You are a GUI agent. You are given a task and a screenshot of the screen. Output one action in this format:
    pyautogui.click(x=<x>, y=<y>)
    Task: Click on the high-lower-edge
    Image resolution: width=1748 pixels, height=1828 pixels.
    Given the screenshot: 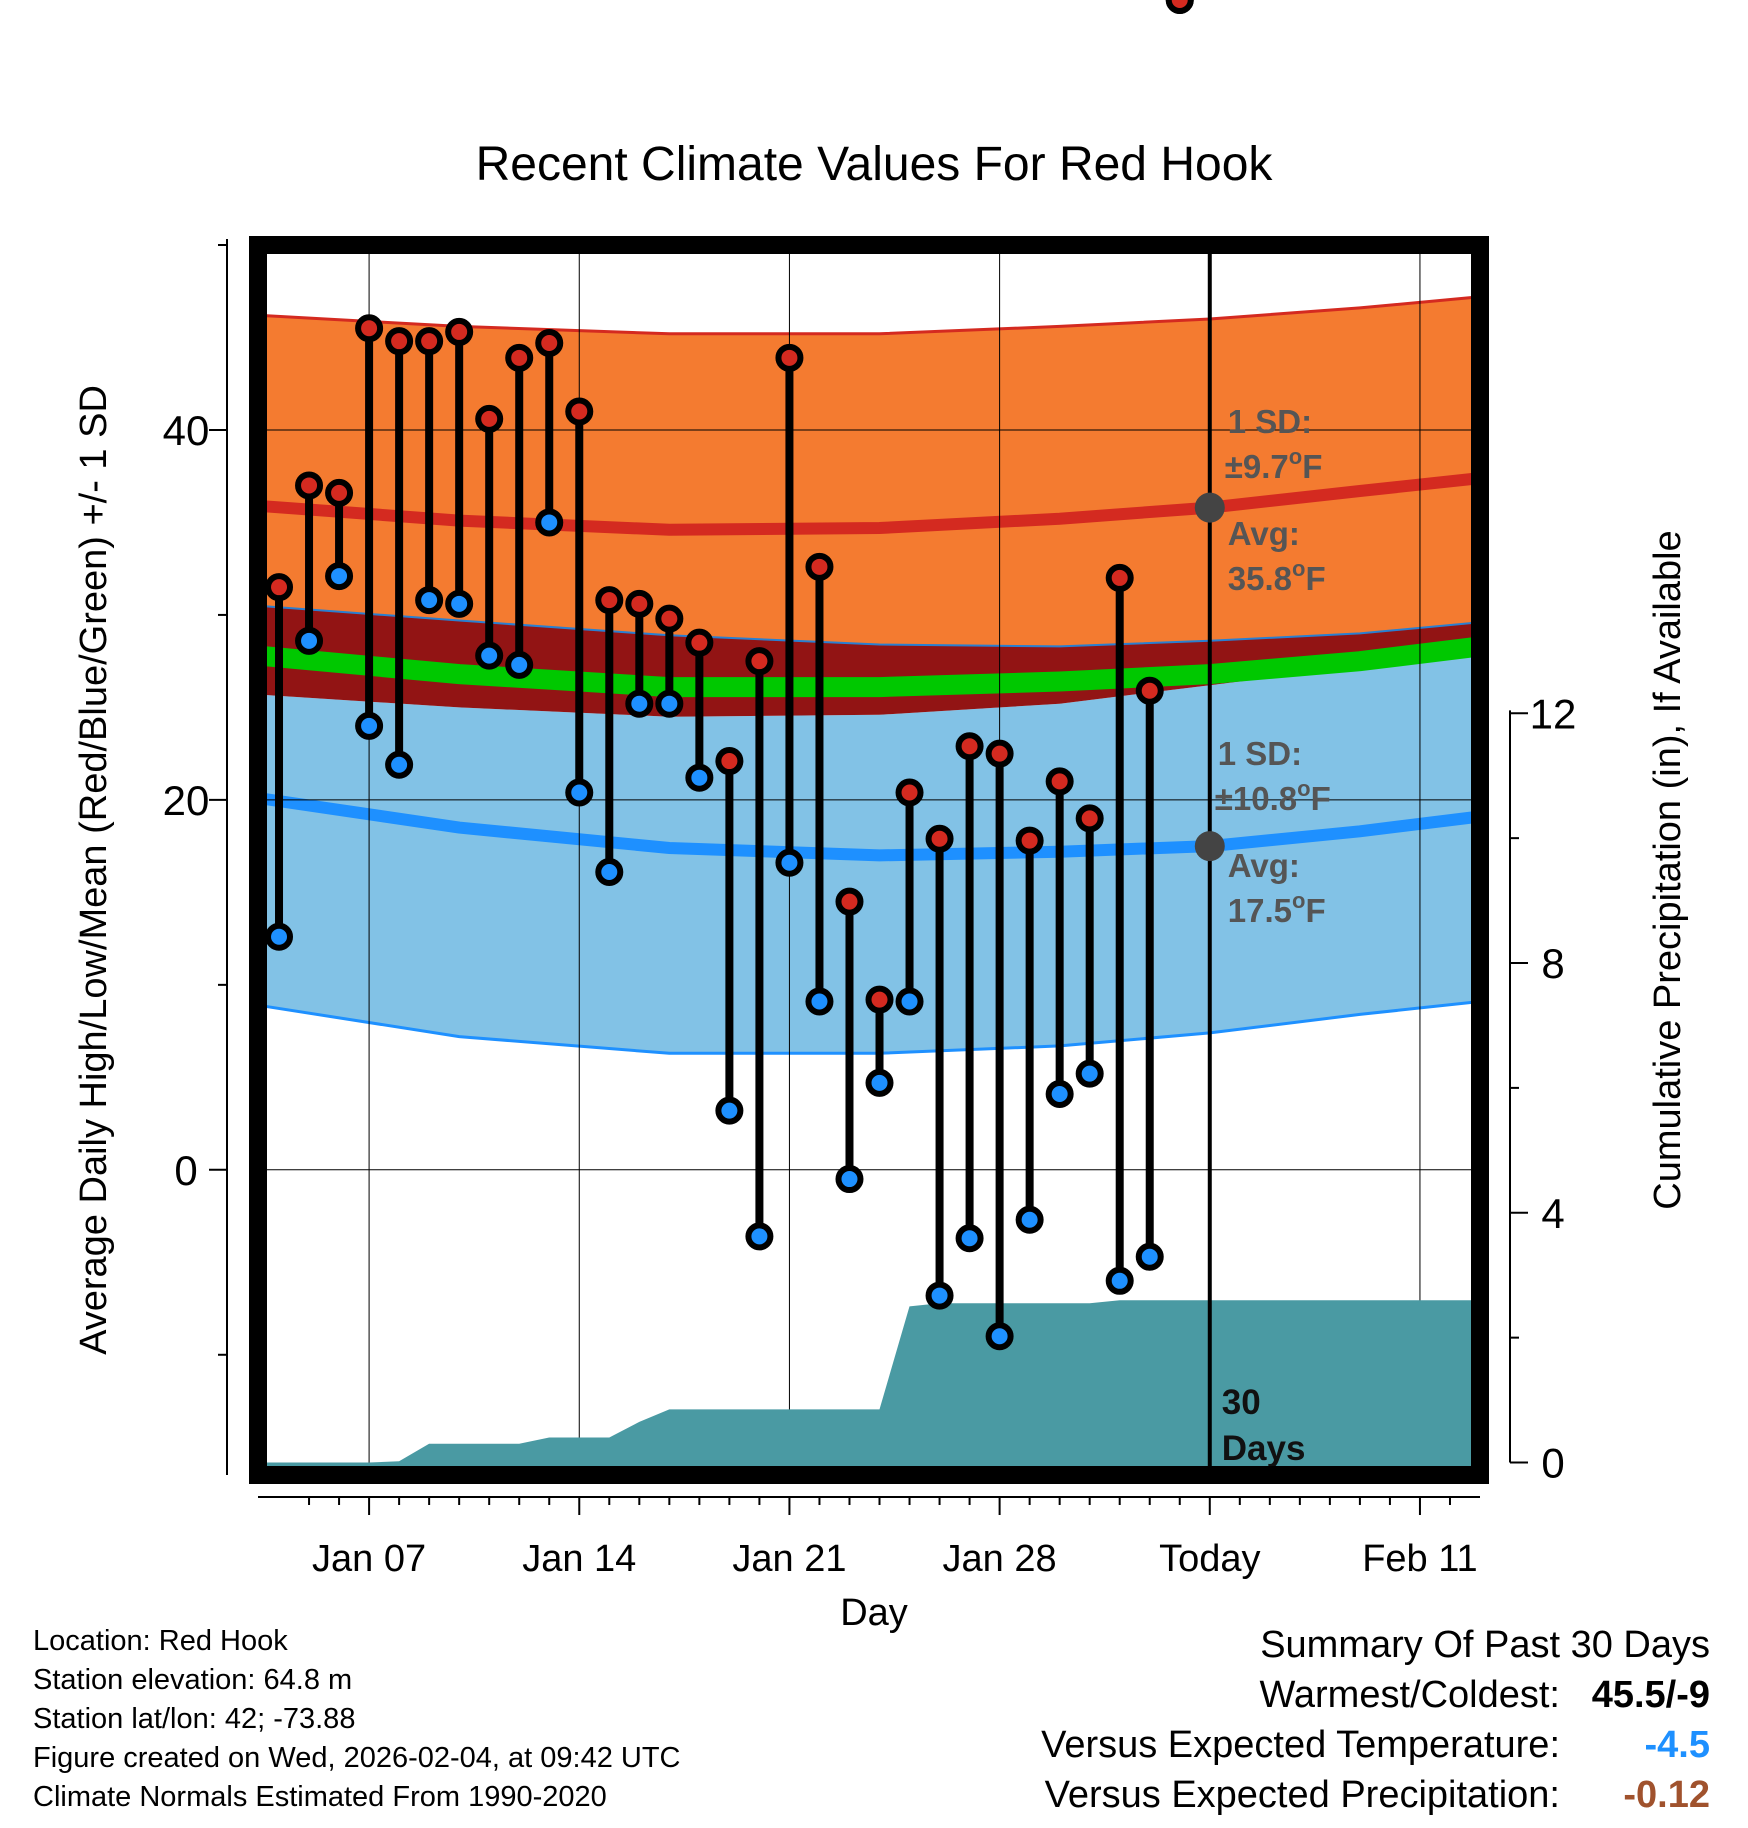 What is the action you would take?
    pyautogui.click(x=869, y=626)
    